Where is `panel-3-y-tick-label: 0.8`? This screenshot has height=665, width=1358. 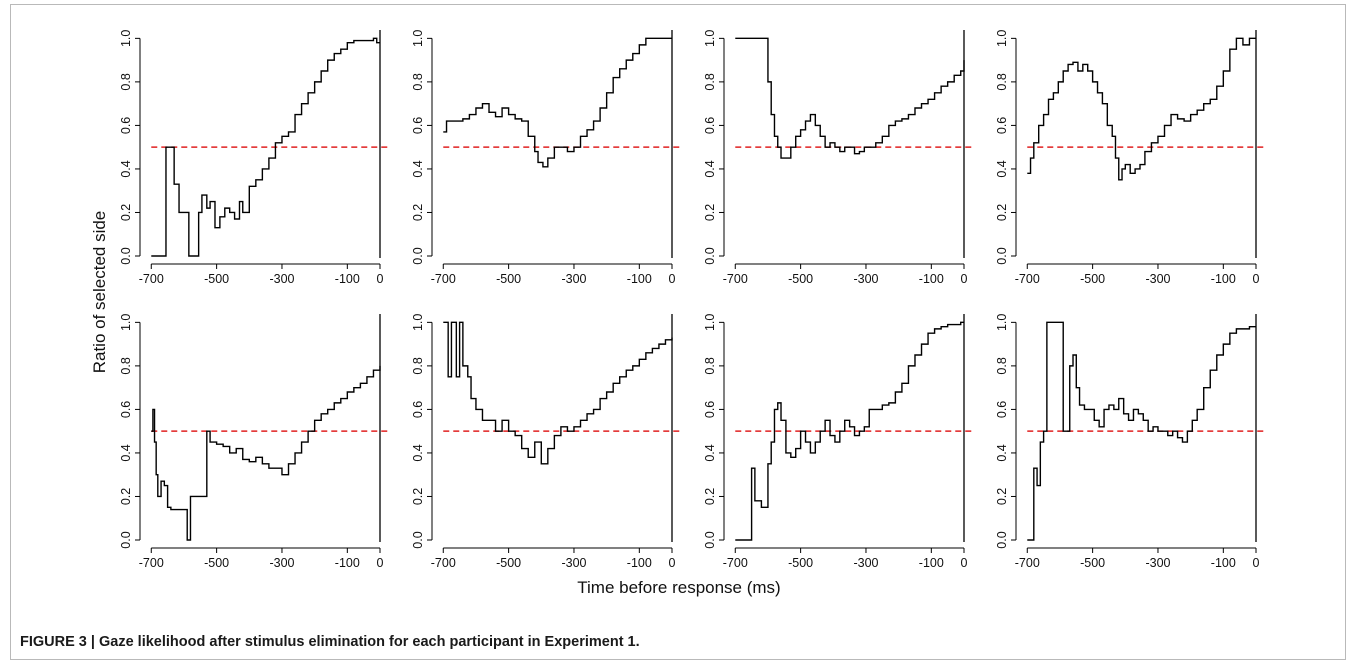
panel-3-y-tick-label: 0.8 is located at coordinates (710, 81).